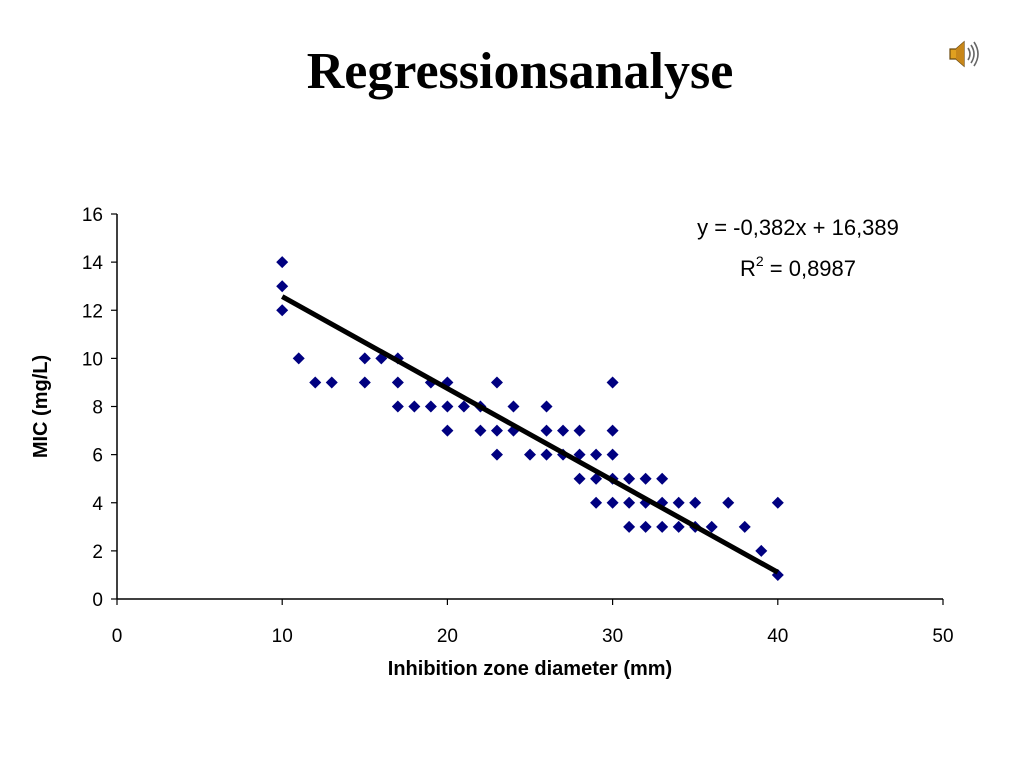 This screenshot has width=1024, height=768. Describe the element at coordinates (777, 636) in the screenshot. I see `x-tick-label: 40` at that location.